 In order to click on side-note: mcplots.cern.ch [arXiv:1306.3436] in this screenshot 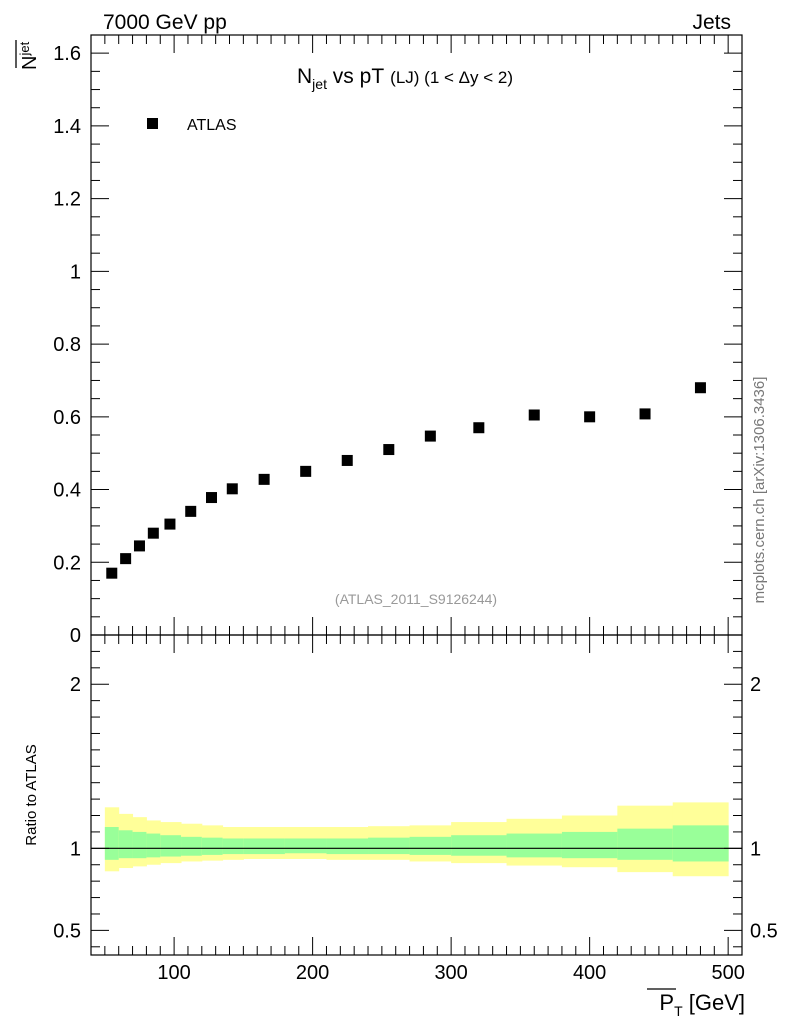, I will do `click(759, 490)`.